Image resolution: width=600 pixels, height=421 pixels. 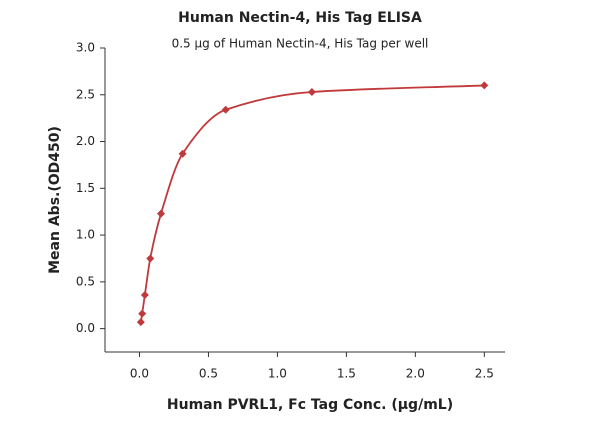 What do you see at coordinates (85, 235) in the screenshot?
I see `y-tick-label: 1.0` at bounding box center [85, 235].